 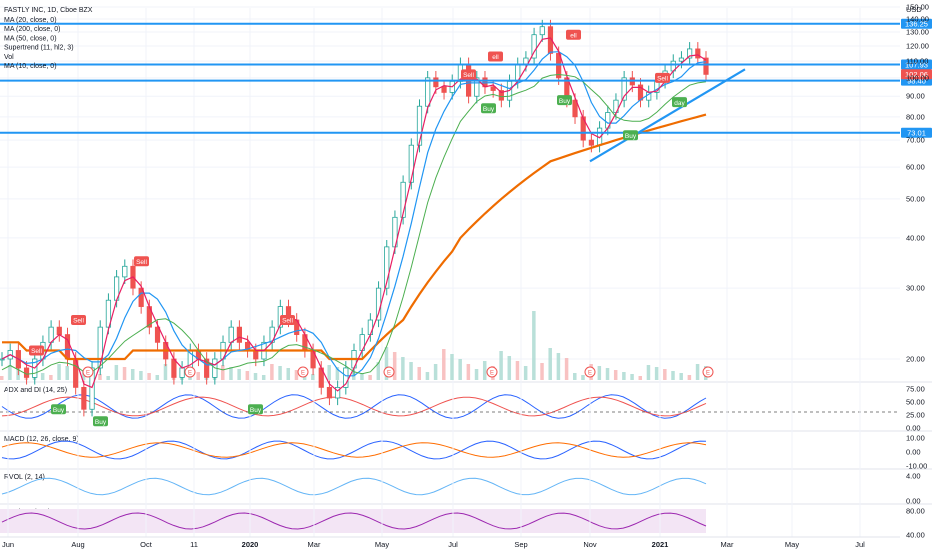 I want to click on panel-line, so click(x=354, y=406).